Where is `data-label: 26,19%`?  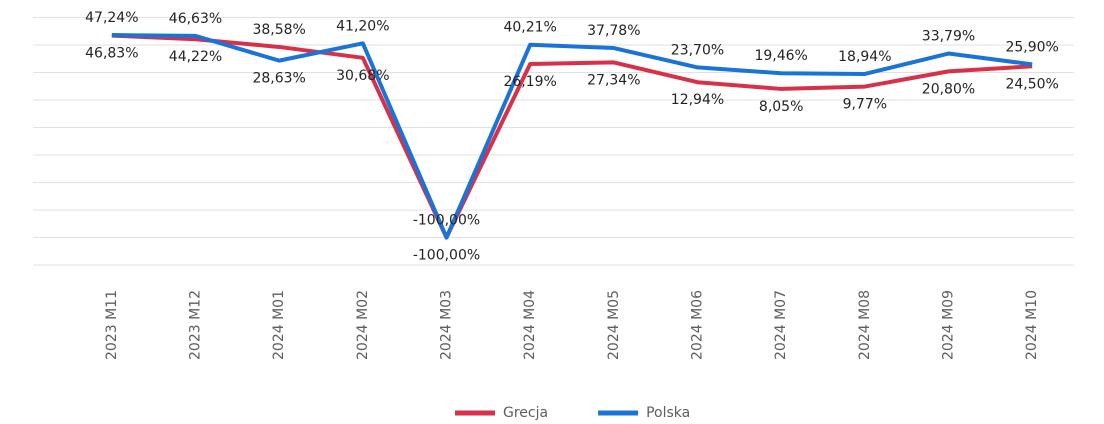
data-label: 26,19% is located at coordinates (529, 82).